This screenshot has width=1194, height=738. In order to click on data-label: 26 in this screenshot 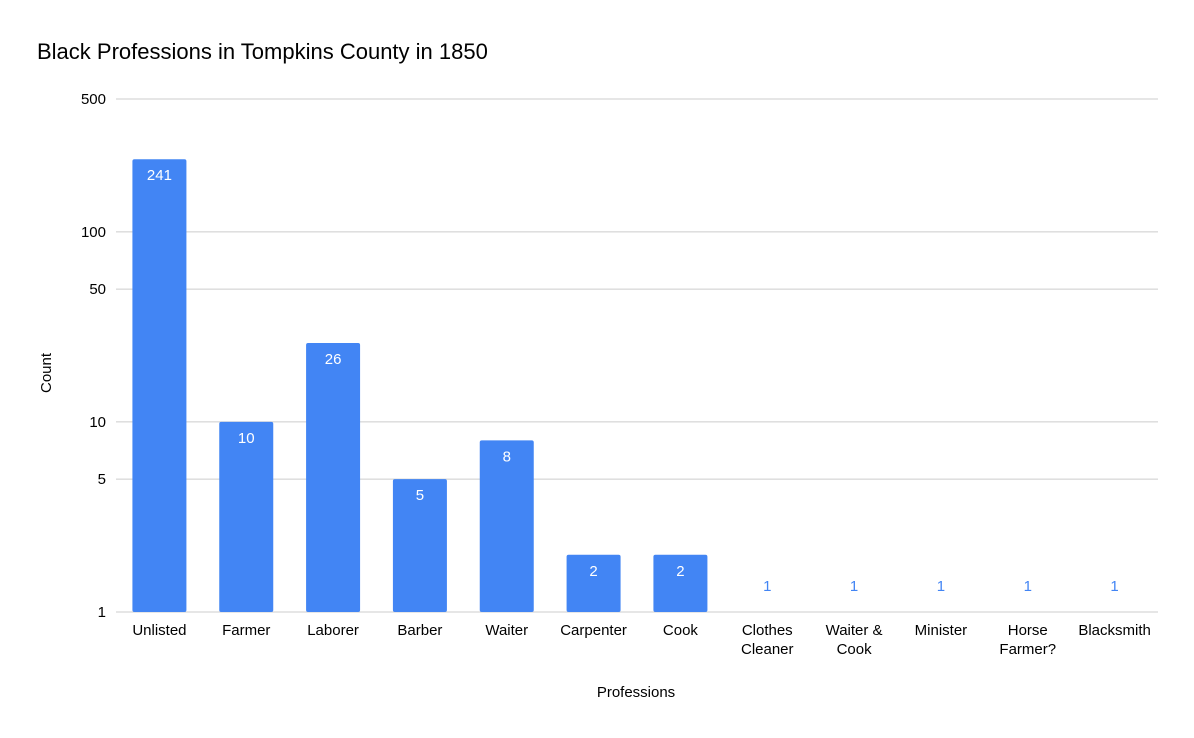, I will do `click(333, 359)`.